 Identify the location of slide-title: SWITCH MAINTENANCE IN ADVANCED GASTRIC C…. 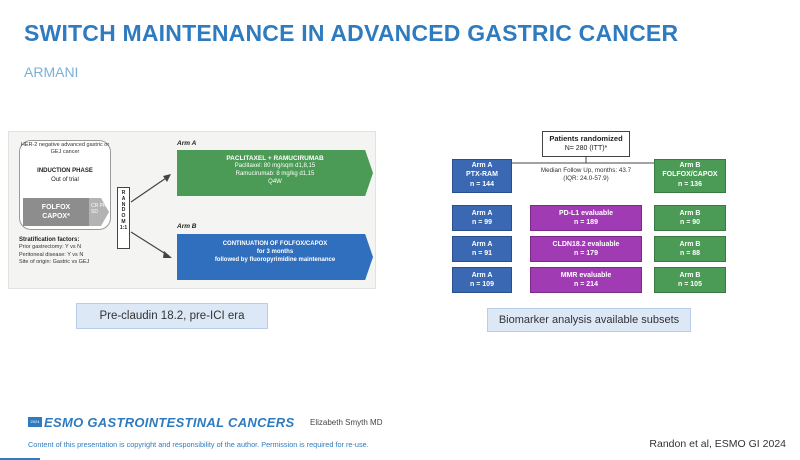
(351, 33).